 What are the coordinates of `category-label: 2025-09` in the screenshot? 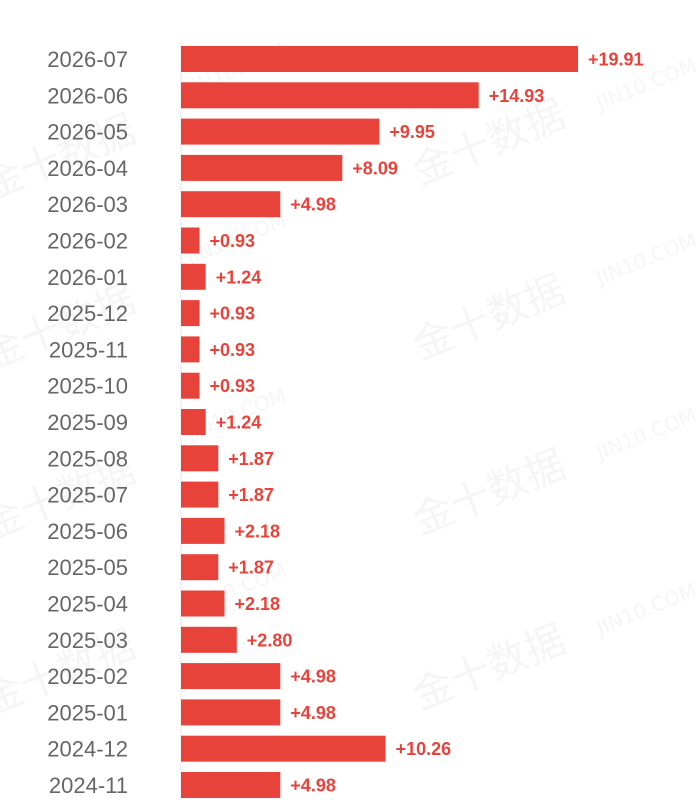 It's located at (87, 422).